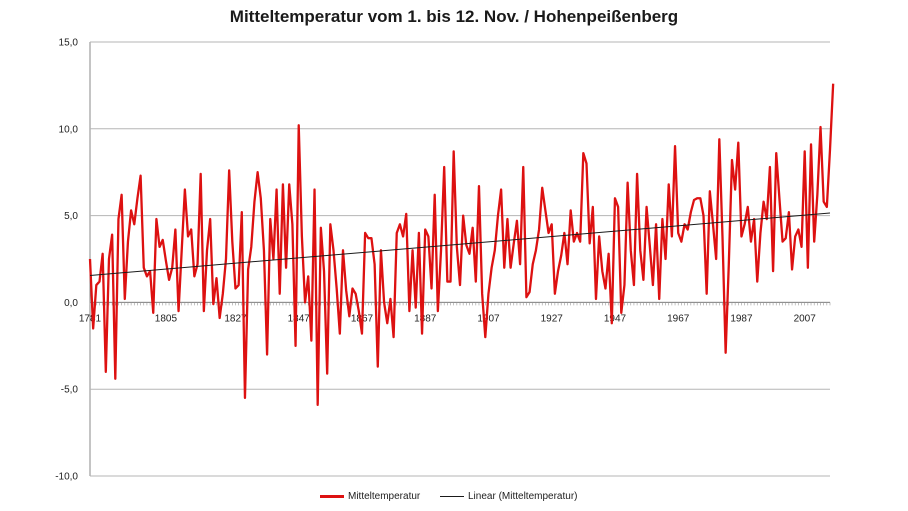 The width and height of the screenshot is (908, 511). Describe the element at coordinates (235, 318) in the screenshot. I see `x-tick-label: 1827` at that location.